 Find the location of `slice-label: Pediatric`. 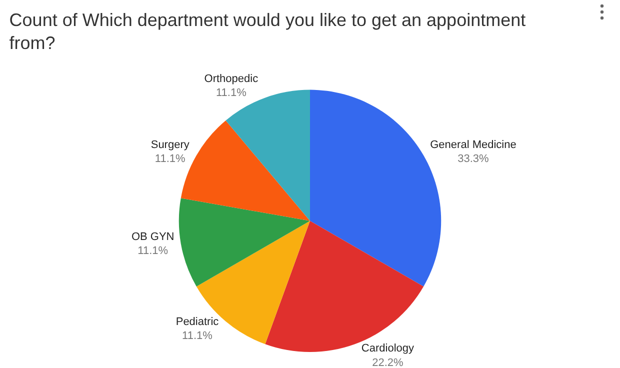

slice-label: Pediatric is located at coordinates (198, 322).